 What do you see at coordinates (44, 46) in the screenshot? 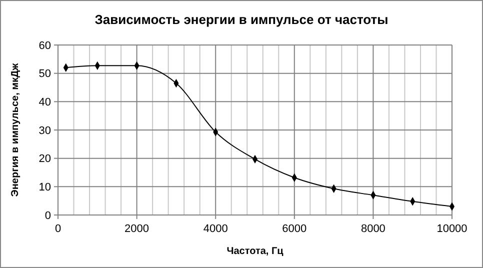
I see `y-tick-label: 60` at bounding box center [44, 46].